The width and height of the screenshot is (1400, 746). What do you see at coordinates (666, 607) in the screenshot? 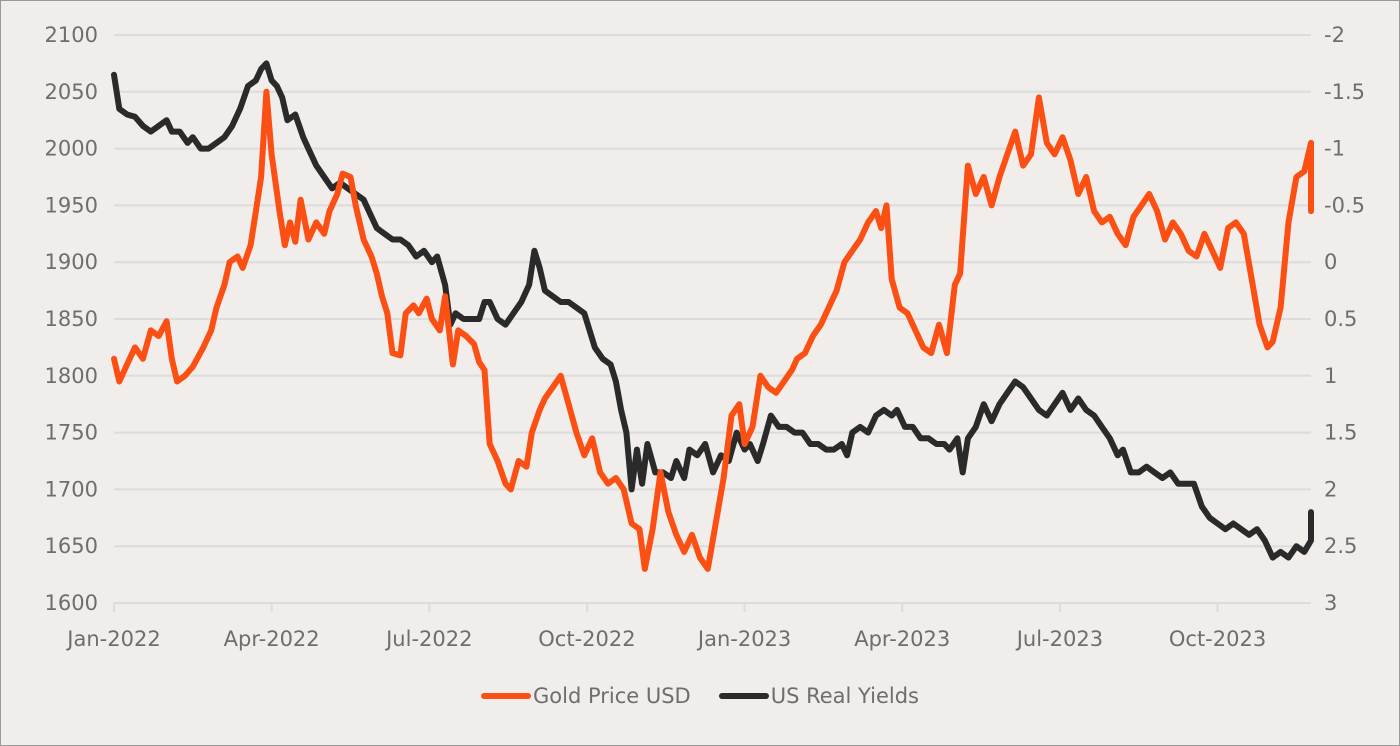
I see `x-axis-ticks` at bounding box center [666, 607].